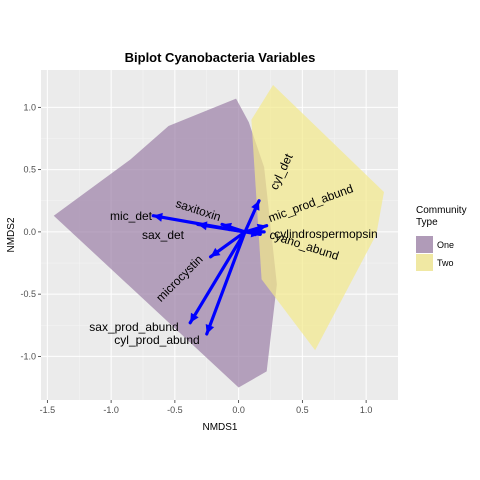 The image size is (480, 480). What do you see at coordinates (29, 170) in the screenshot?
I see `y-tick-label: 0.5` at bounding box center [29, 170].